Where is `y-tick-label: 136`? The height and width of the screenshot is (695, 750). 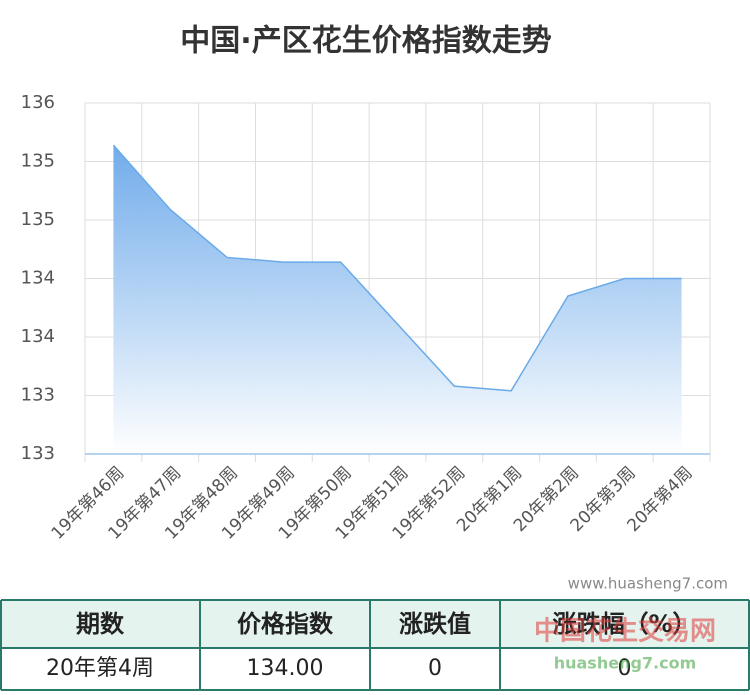
y-tick-label: 136 is located at coordinates (38, 102).